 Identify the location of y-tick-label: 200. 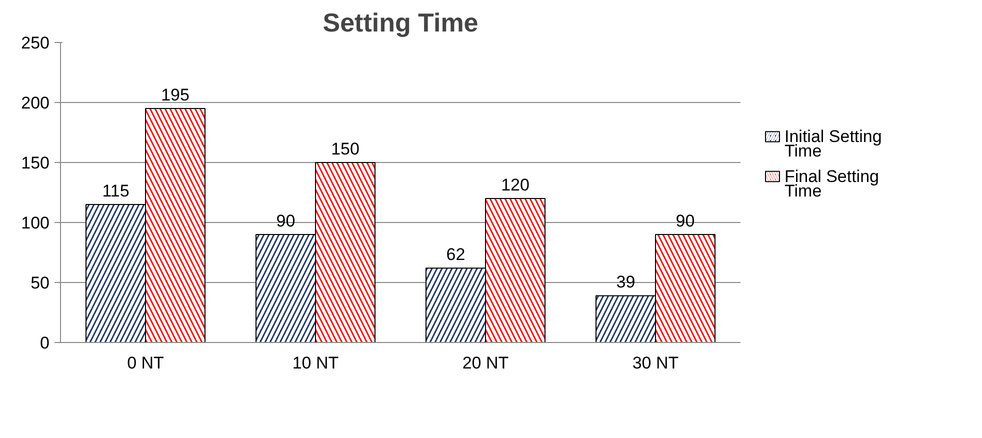
(35, 103).